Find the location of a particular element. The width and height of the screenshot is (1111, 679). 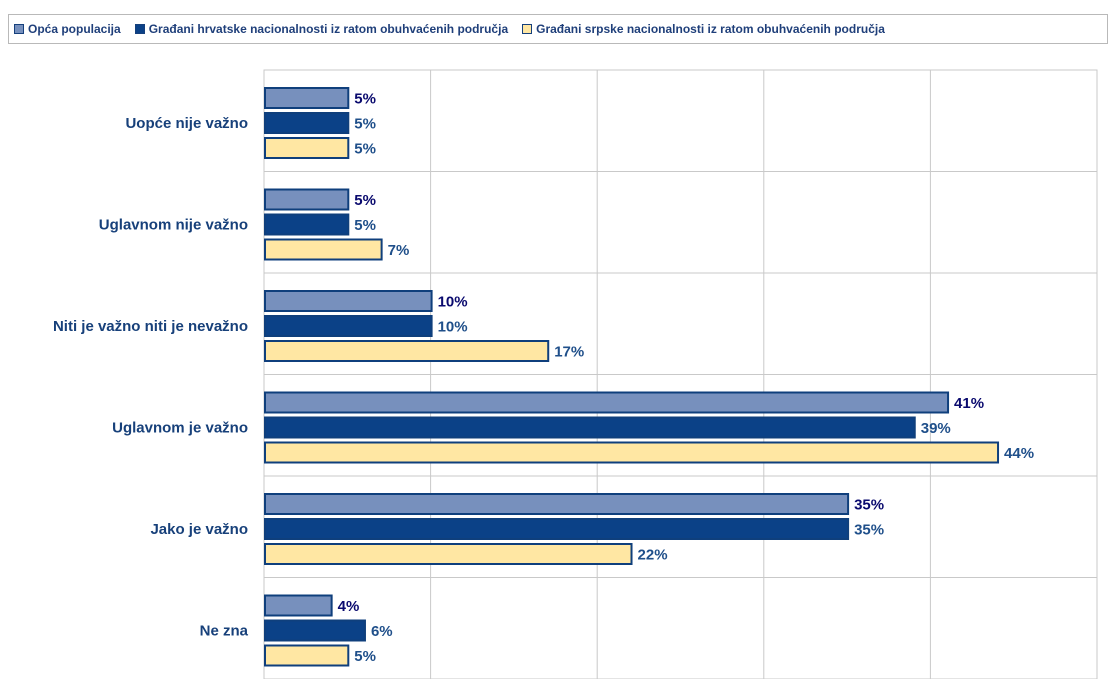

bar-value-label: 6% is located at coordinates (382, 631).